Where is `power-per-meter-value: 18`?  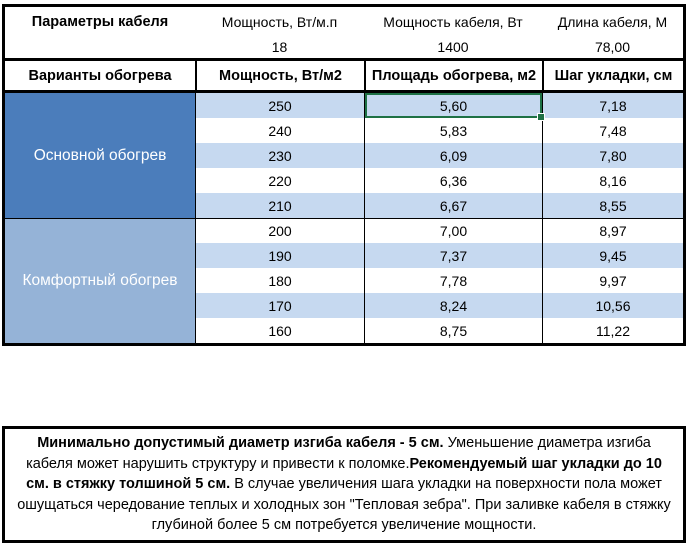 power-per-meter-value: 18 is located at coordinates (279, 47).